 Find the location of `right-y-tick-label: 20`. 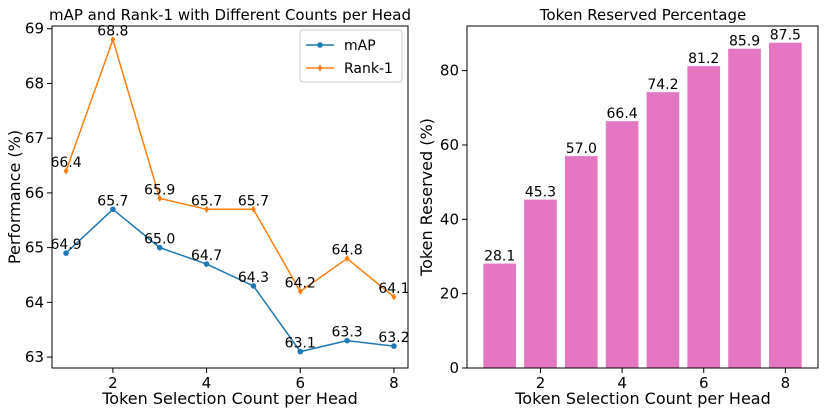

right-y-tick-label: 20 is located at coordinates (449, 294).